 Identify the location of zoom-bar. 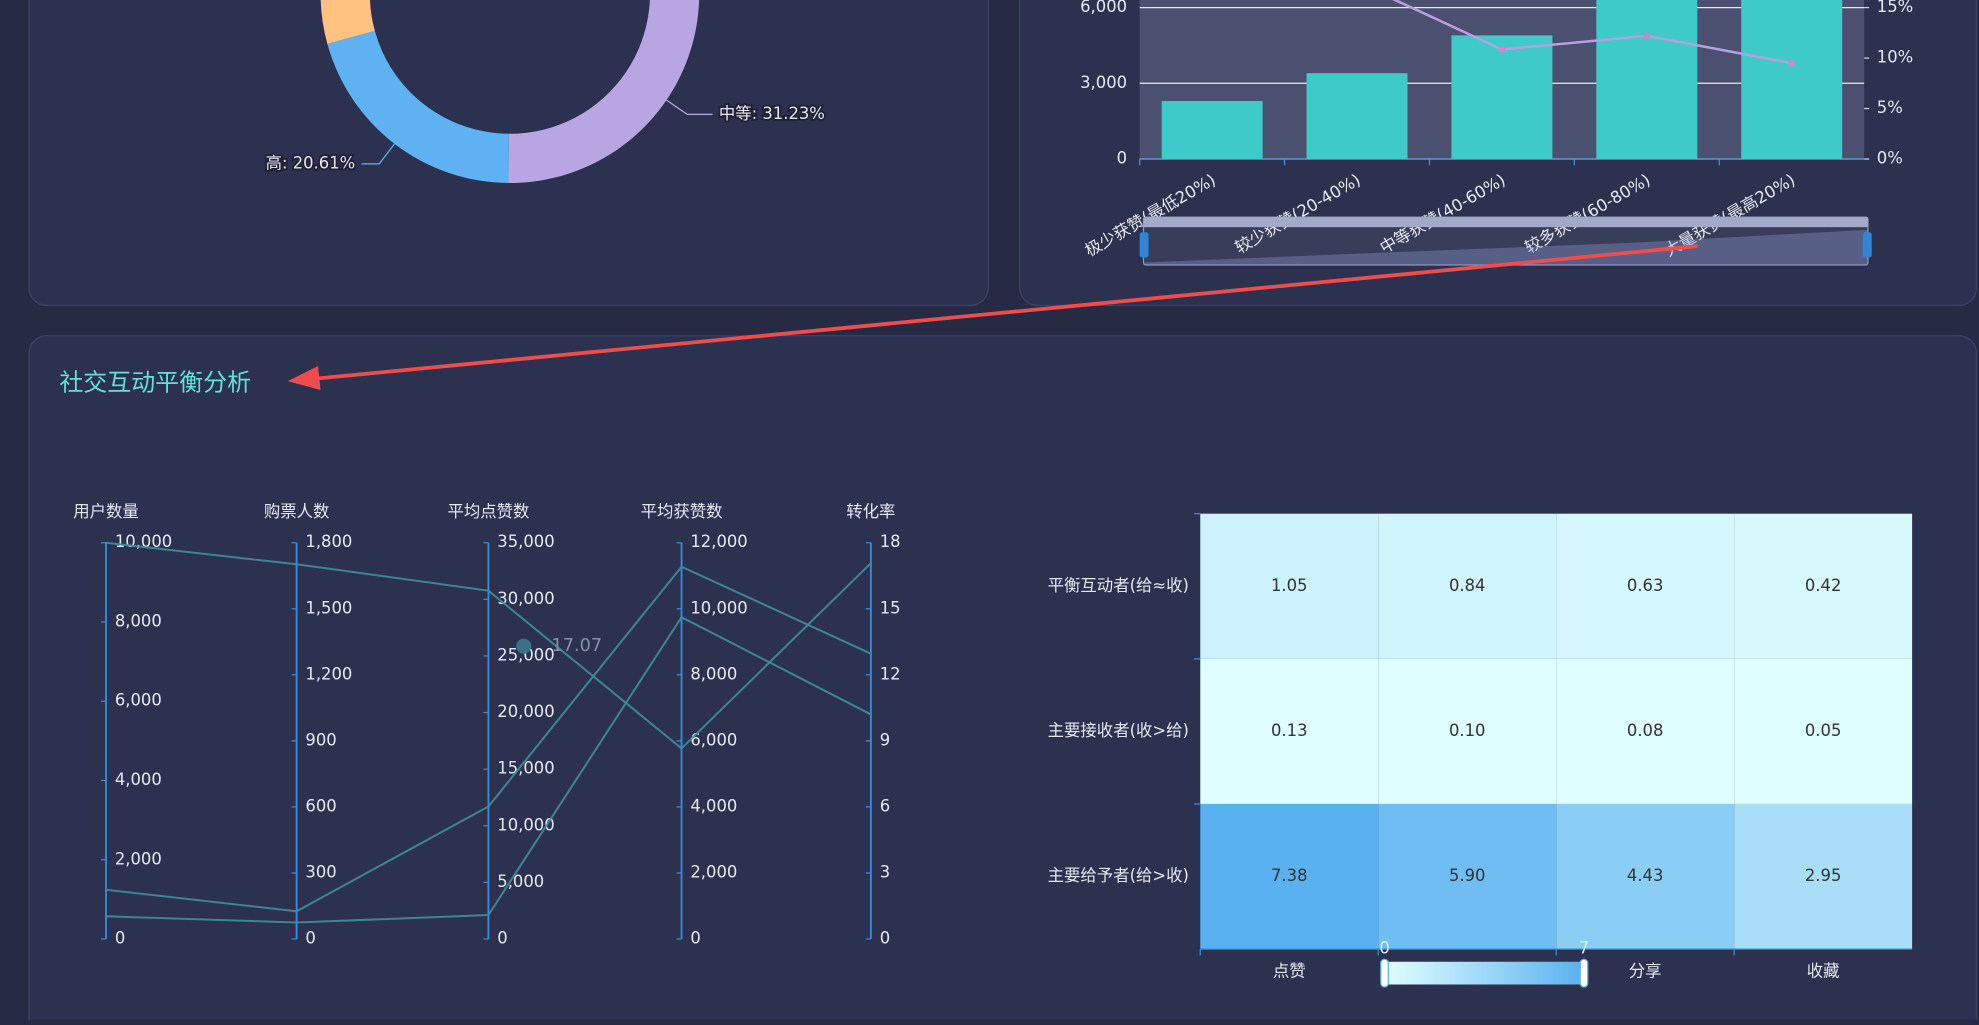
(1505, 222).